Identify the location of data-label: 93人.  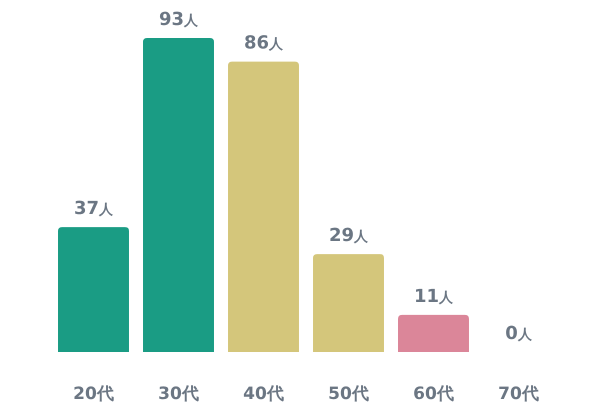
(179, 19).